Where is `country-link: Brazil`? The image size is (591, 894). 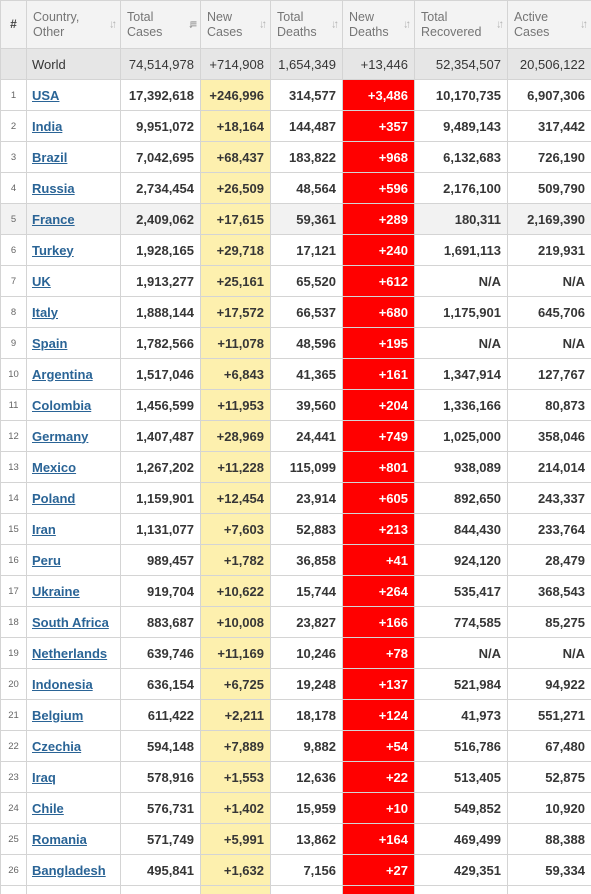 country-link: Brazil is located at coordinates (49, 157).